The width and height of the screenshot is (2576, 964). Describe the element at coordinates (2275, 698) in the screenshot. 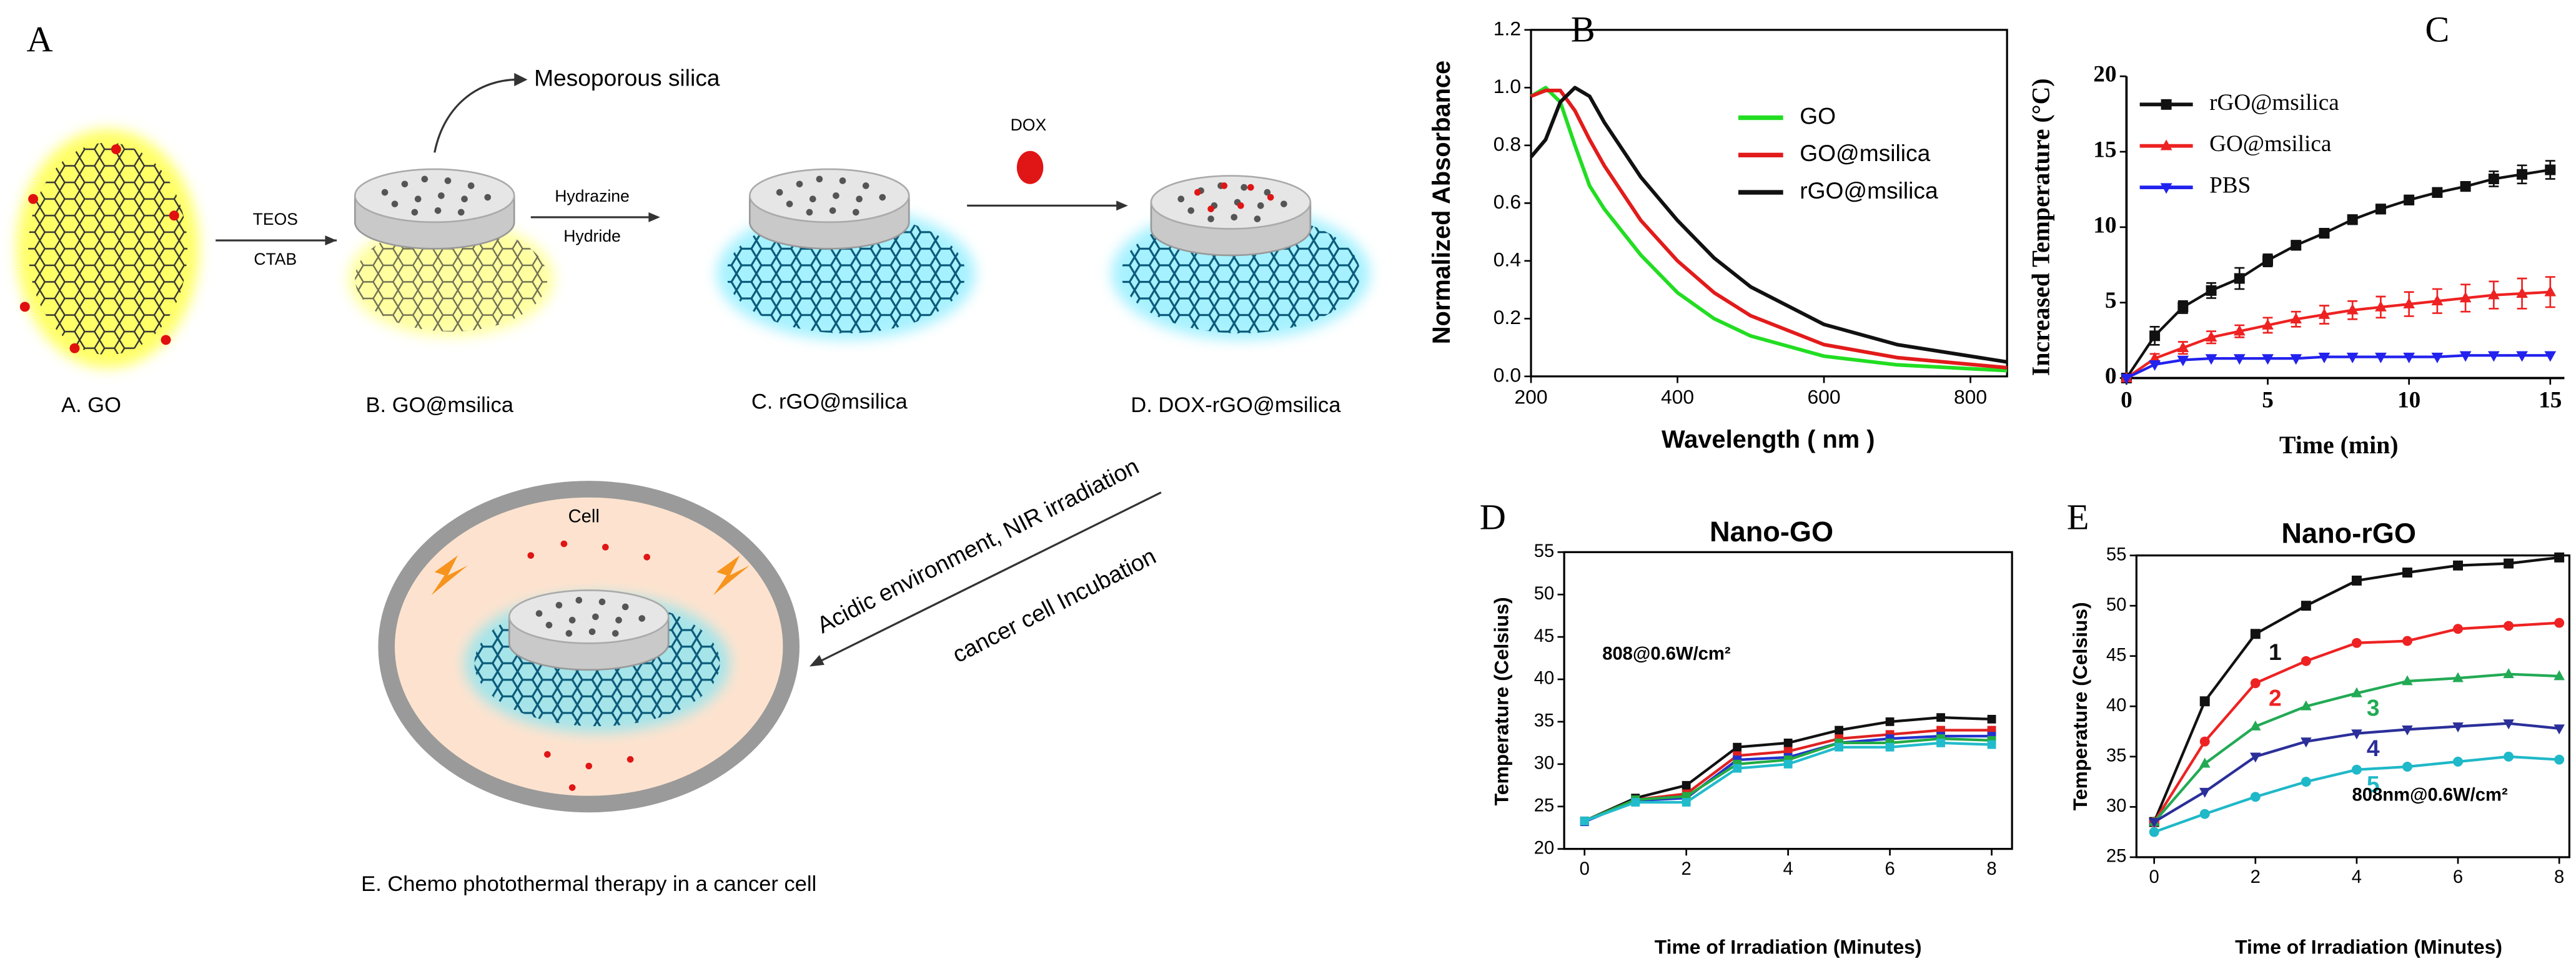

I see `series-label: 2` at that location.